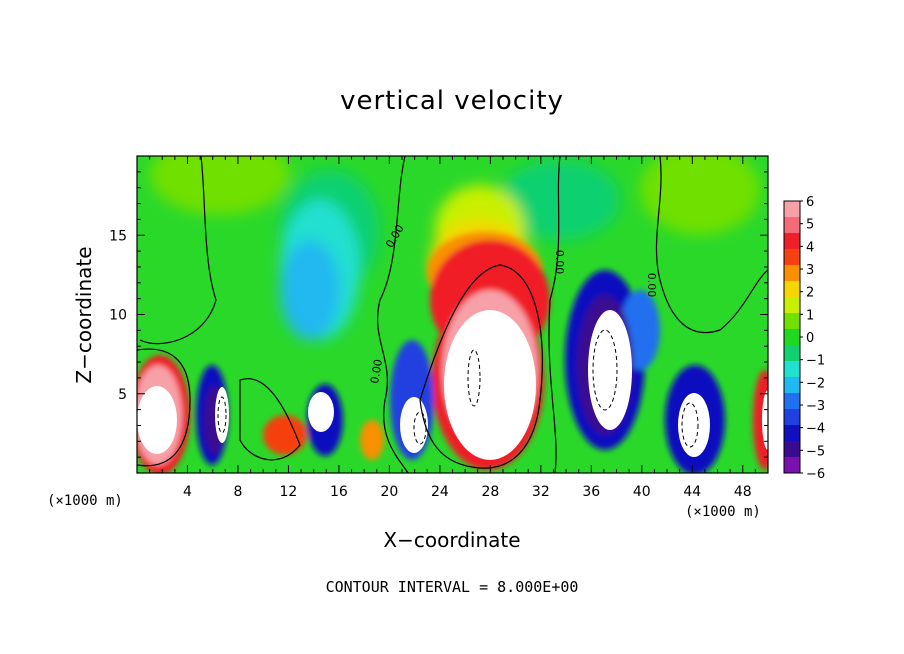 Image resolution: width=904 pixels, height=654 pixels. I want to click on x-tick-label: 40, so click(642, 492).